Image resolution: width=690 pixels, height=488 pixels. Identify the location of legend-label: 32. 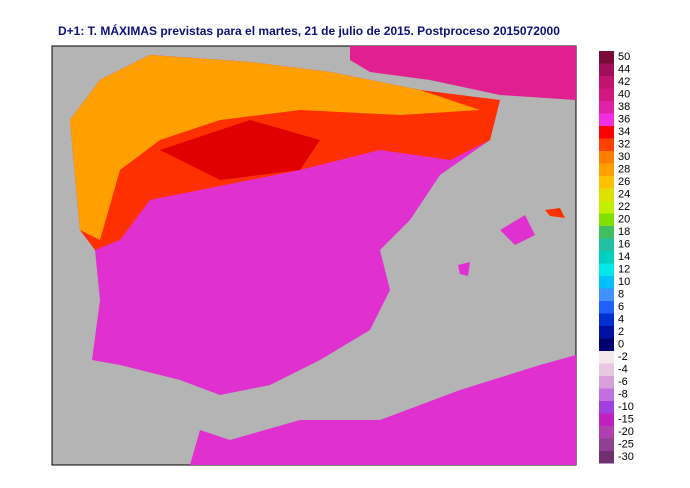
(624, 145).